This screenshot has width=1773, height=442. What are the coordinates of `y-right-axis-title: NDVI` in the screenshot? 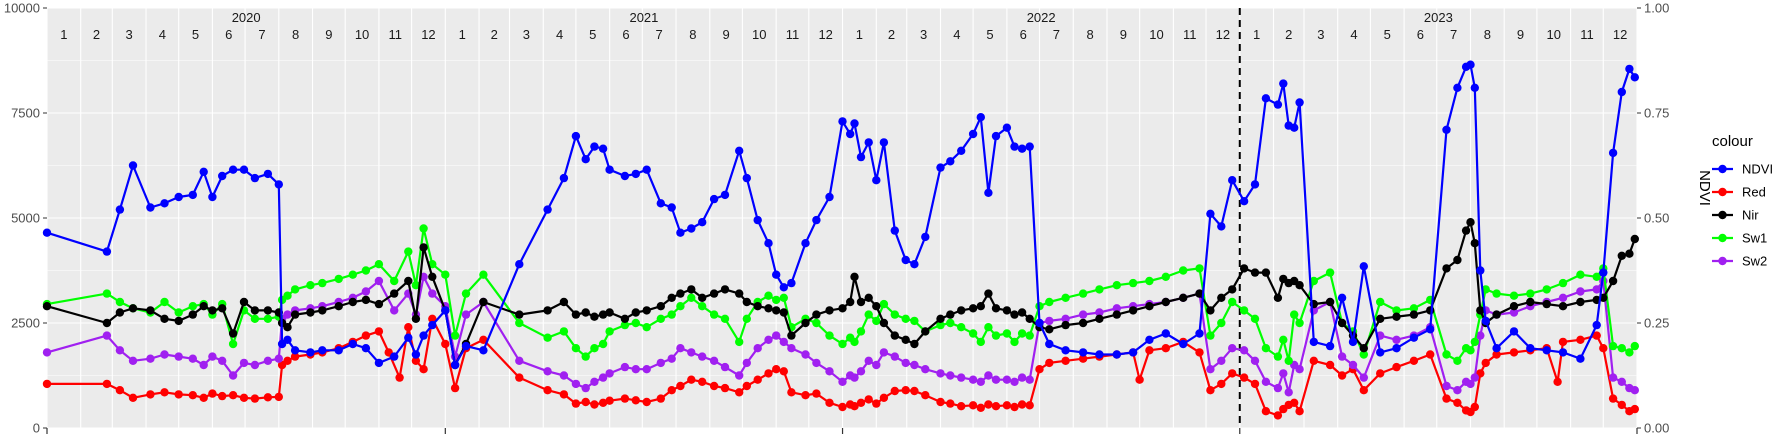 It's located at (1704, 188).